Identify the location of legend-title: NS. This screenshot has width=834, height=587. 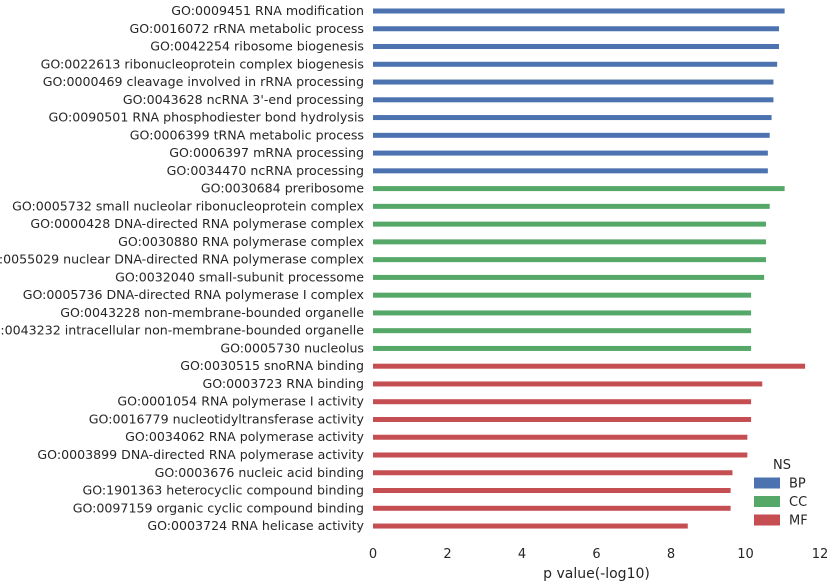
(782, 465).